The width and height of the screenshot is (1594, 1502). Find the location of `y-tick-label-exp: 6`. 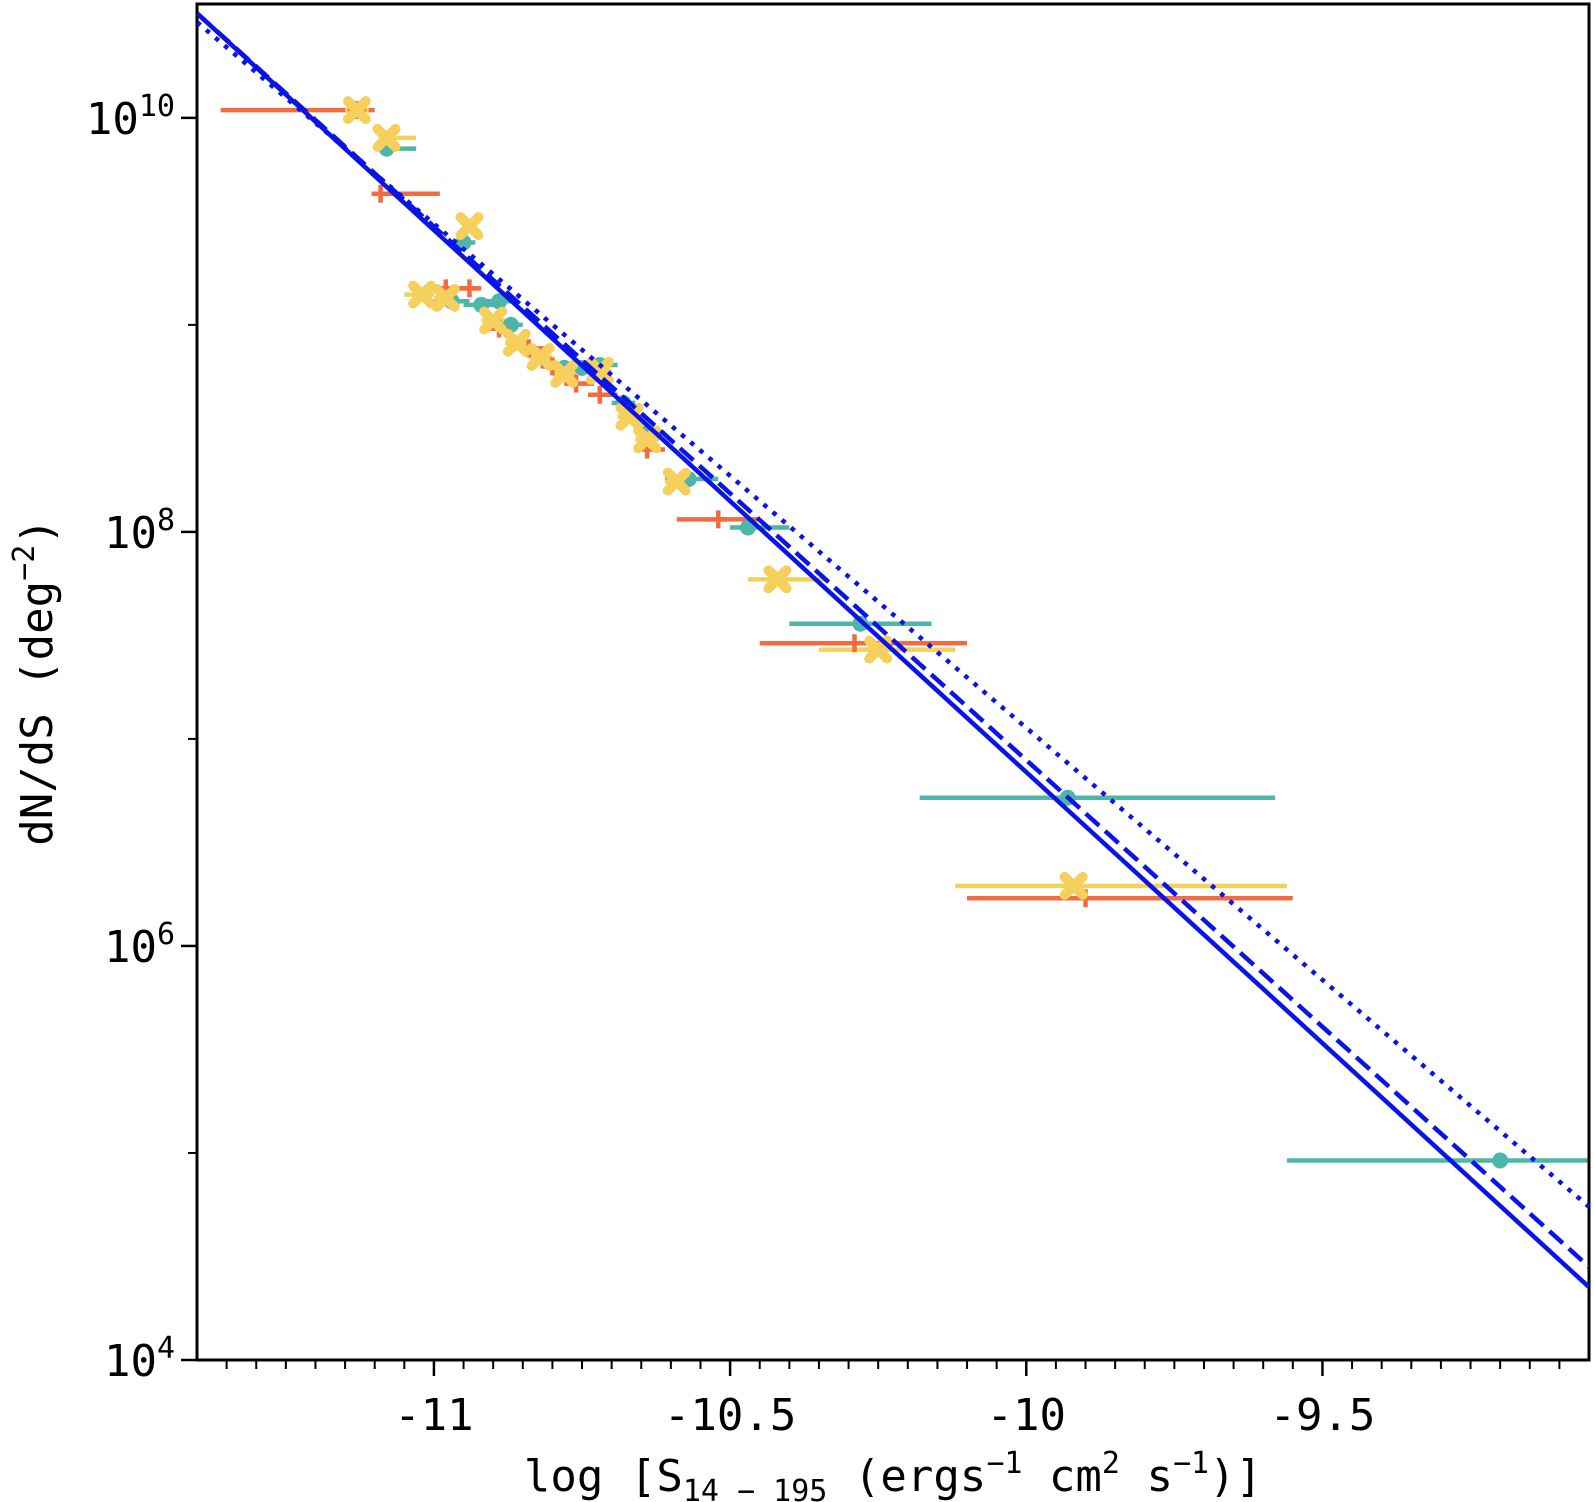

y-tick-label-exp: 6 is located at coordinates (166, 934).